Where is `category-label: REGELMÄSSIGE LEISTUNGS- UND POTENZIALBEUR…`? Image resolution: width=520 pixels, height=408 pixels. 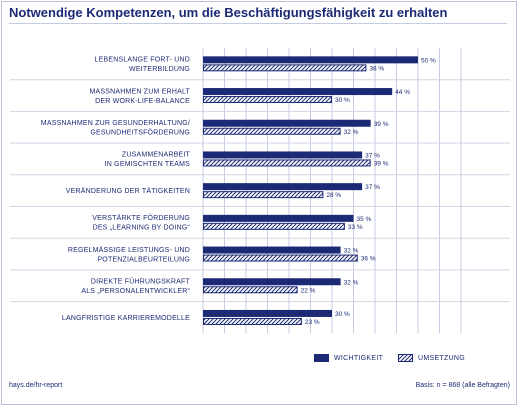 category-label: REGELMÄSSIGE LEISTUNGS- UND POTENZIALBEUR… is located at coordinates (129, 254).